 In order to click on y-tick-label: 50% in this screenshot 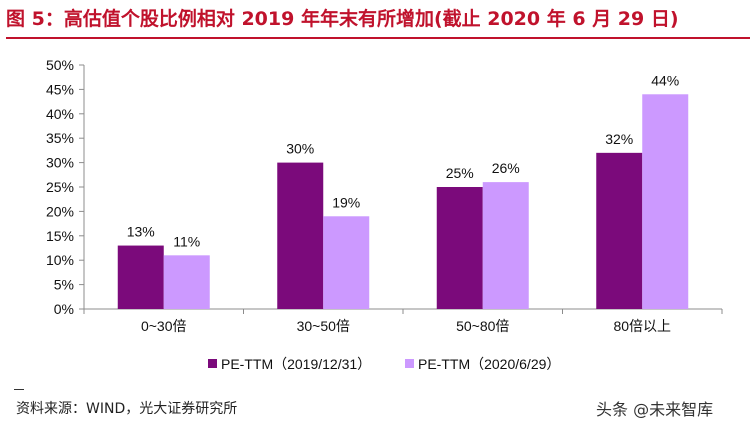, I will do `click(60, 65)`.